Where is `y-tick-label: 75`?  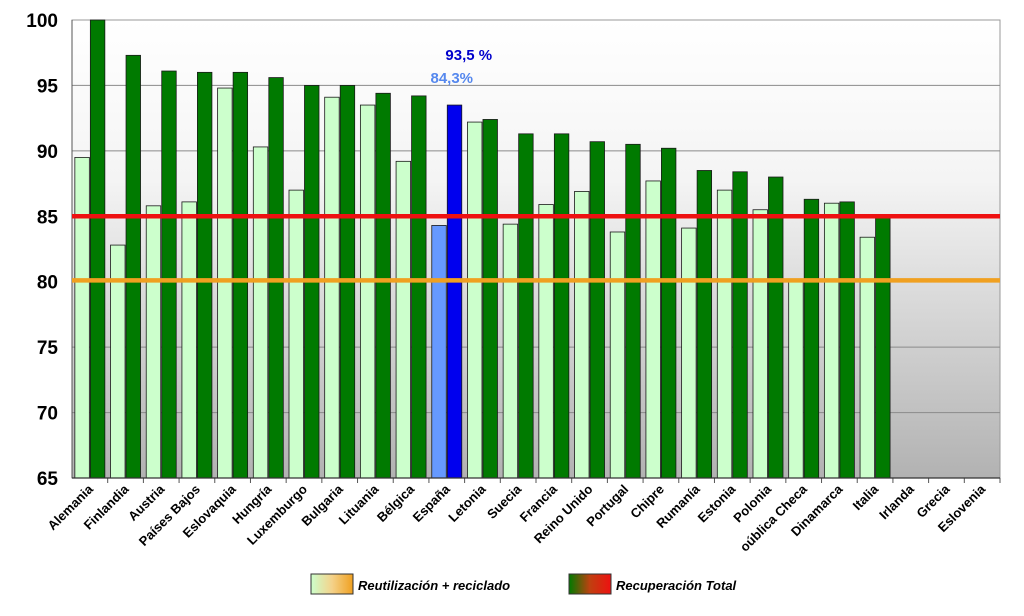 y-tick-label: 75 is located at coordinates (48, 348).